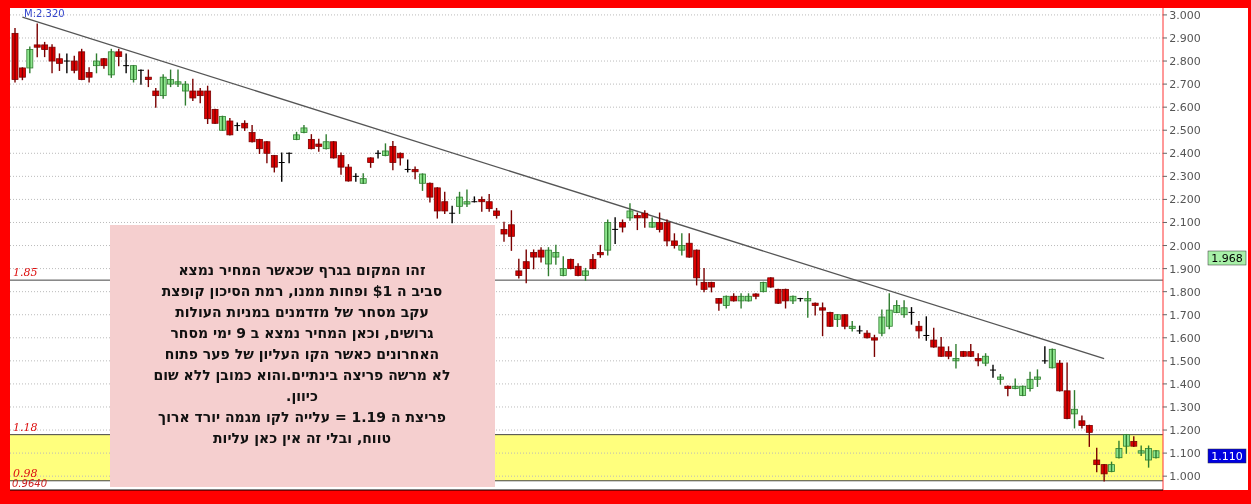 The image size is (1251, 504). I want to click on y-tick-label: 1.300, so click(1185, 407).